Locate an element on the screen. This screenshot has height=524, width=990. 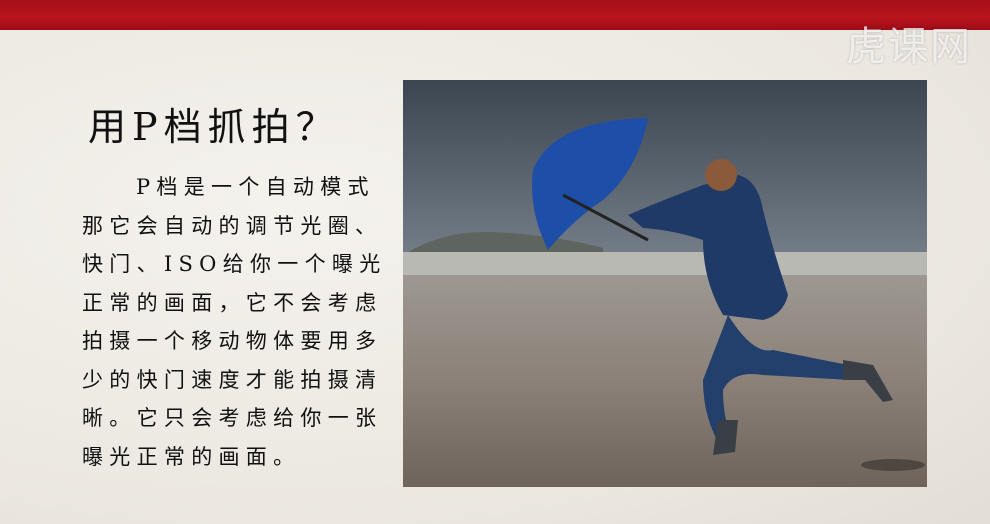
top-band is located at coordinates (495, 15).